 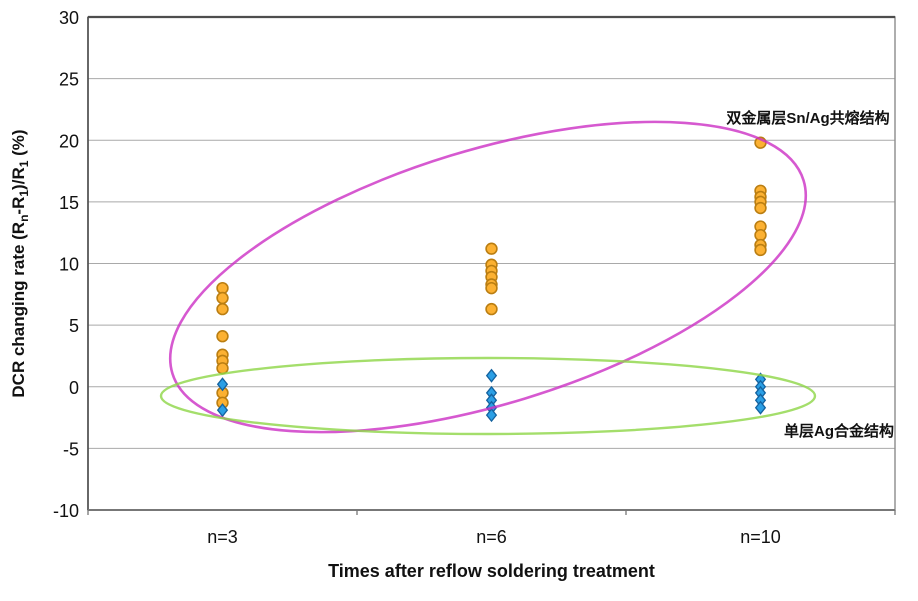 What do you see at coordinates (491, 395) in the screenshot?
I see `series-ag-diamonds` at bounding box center [491, 395].